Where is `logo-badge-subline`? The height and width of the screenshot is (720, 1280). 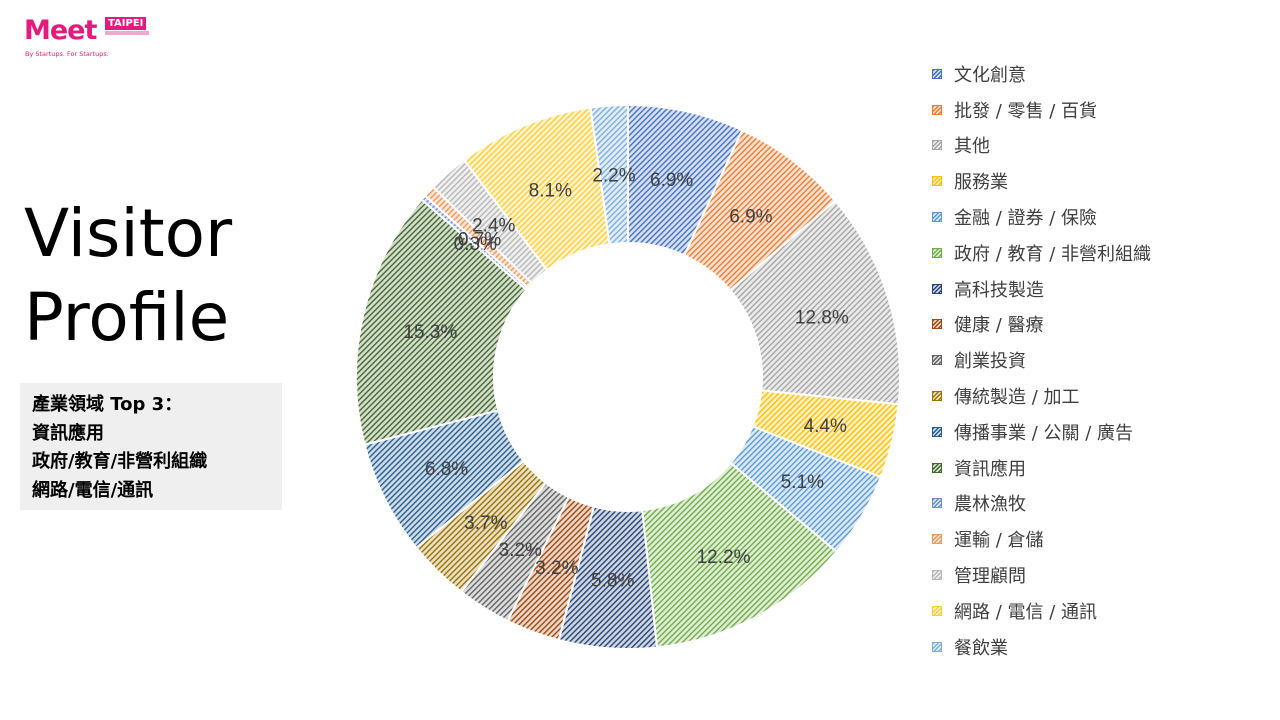
logo-badge-subline is located at coordinates (127, 33).